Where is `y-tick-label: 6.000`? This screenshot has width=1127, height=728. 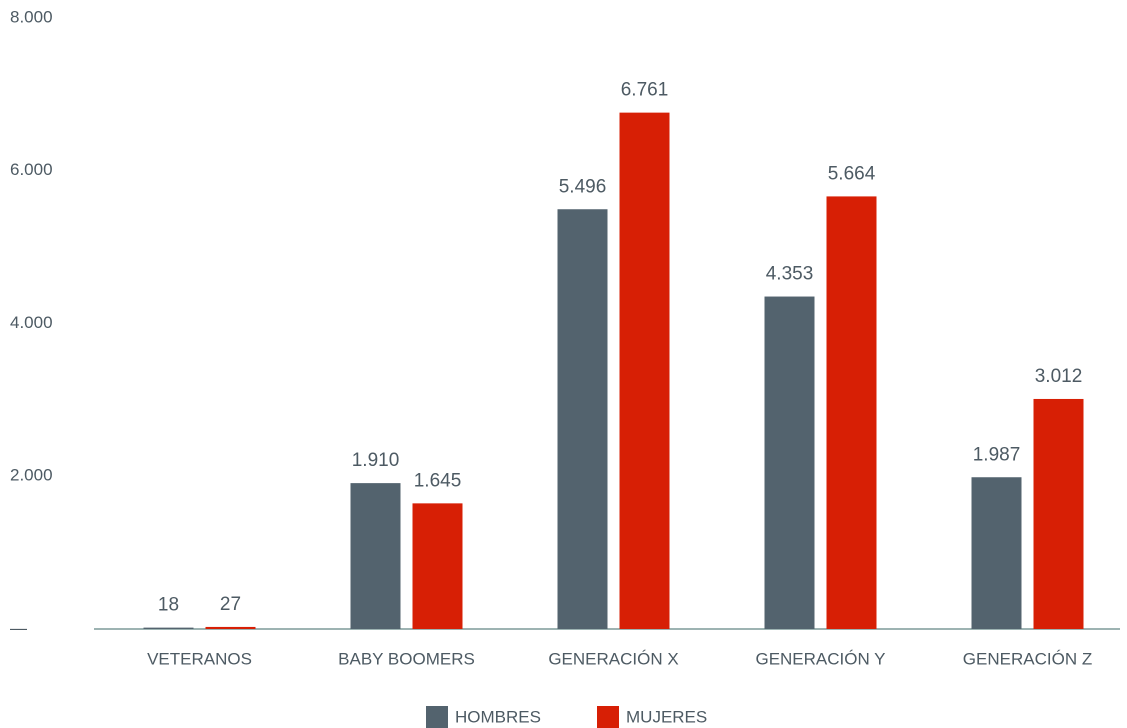 y-tick-label: 6.000 is located at coordinates (31, 169).